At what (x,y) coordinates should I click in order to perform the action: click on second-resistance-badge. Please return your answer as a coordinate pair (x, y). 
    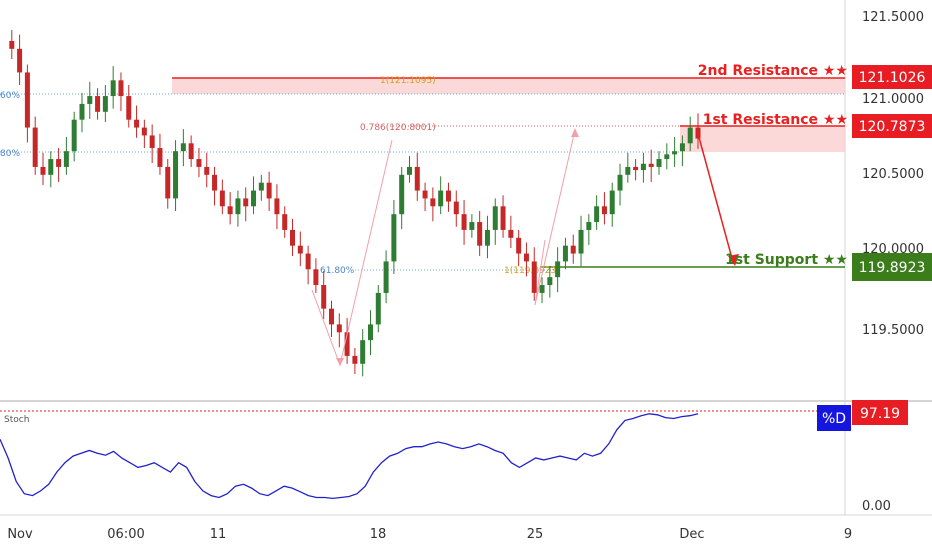
    Looking at the image, I should click on (892, 77).